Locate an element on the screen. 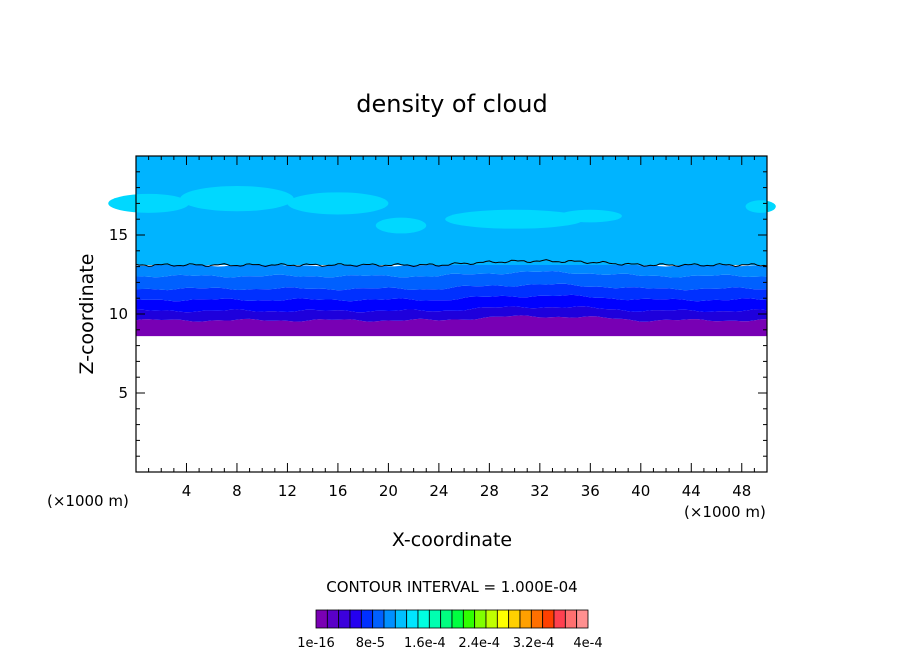 This screenshot has height=654, width=904. colorbar-label-1: 8e-5 is located at coordinates (370, 643).